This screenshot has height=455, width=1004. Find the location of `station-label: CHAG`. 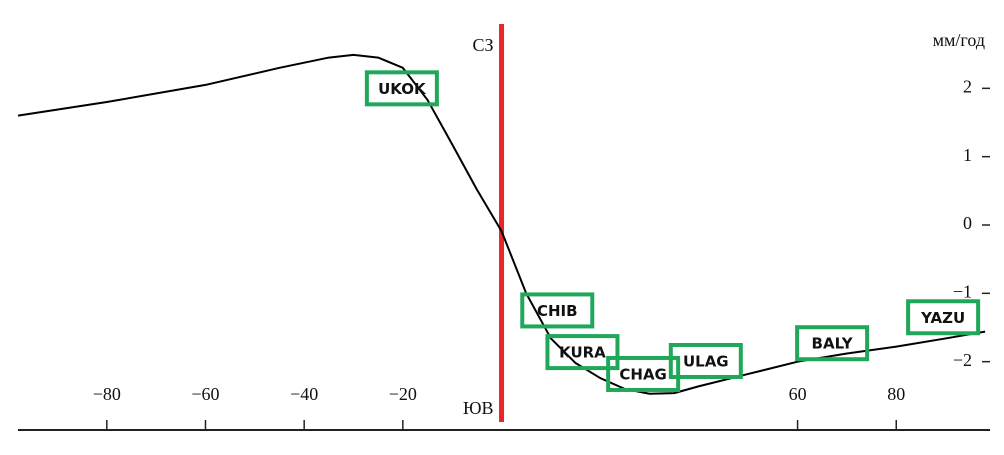

station-label: CHAG is located at coordinates (642, 374).